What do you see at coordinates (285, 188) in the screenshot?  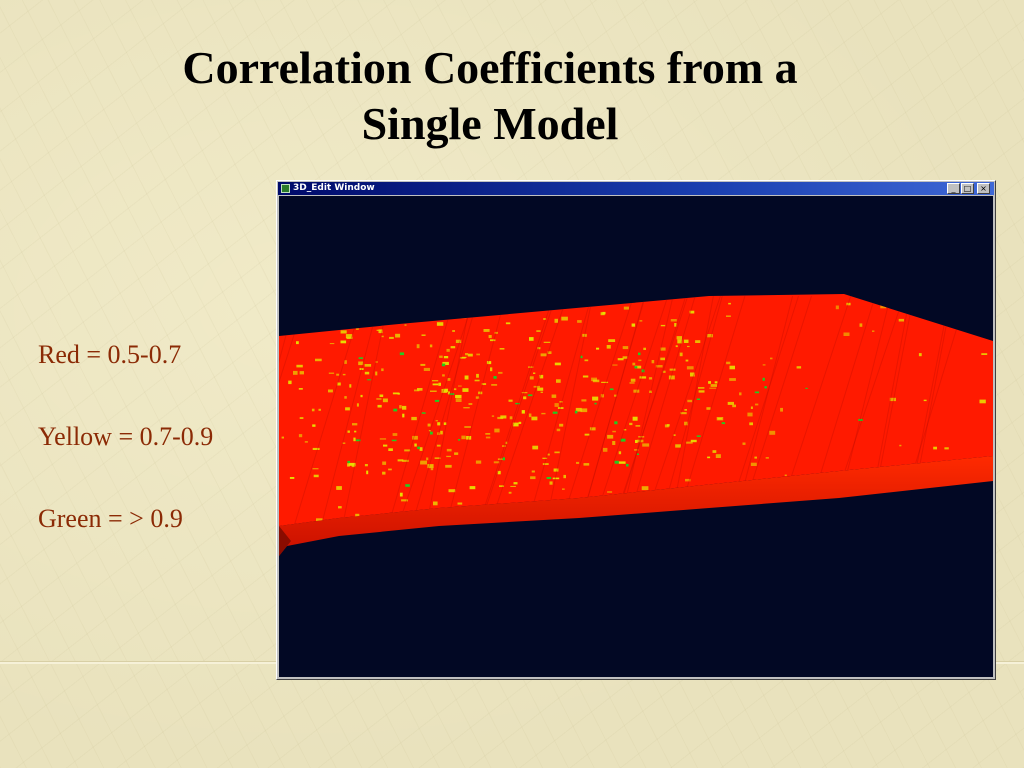 I see `app-icon` at bounding box center [285, 188].